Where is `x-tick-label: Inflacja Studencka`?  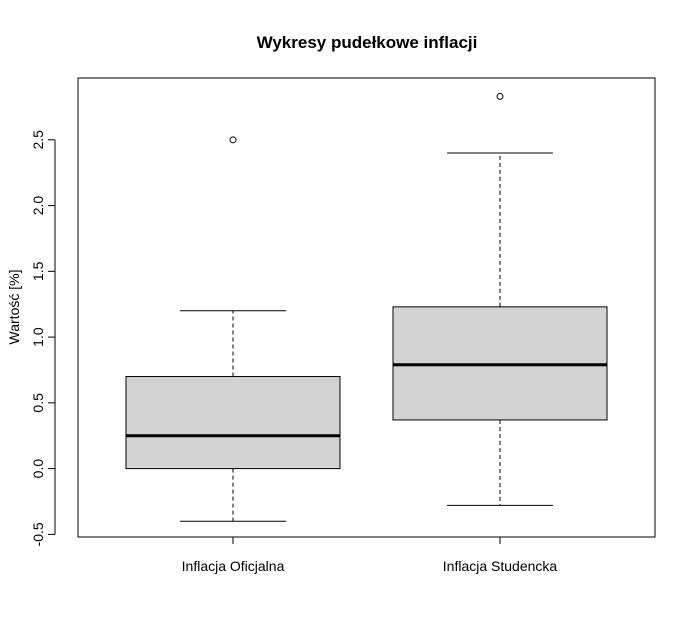 x-tick-label: Inflacja Studencka is located at coordinates (500, 566).